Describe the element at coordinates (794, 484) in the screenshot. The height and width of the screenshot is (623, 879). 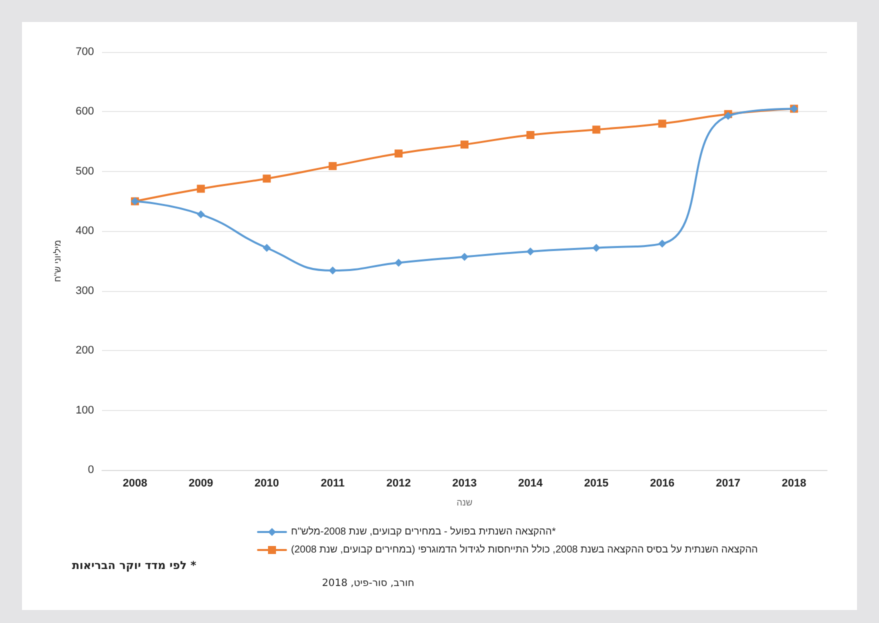
I see `x-tick-label: 2018` at that location.